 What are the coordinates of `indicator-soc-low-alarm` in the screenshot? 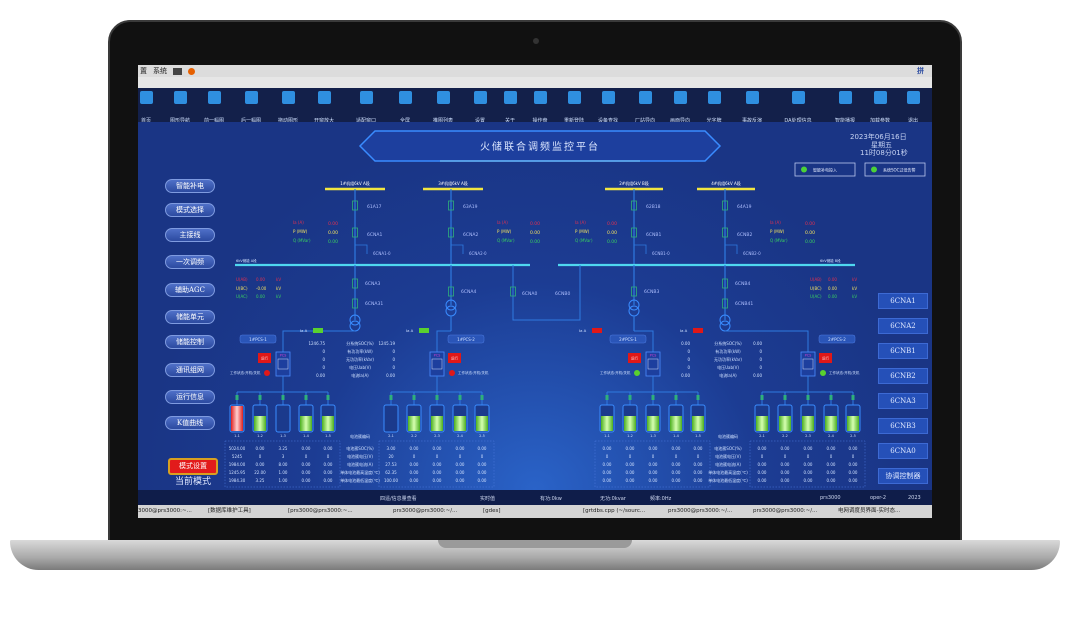 It's located at (895, 169).